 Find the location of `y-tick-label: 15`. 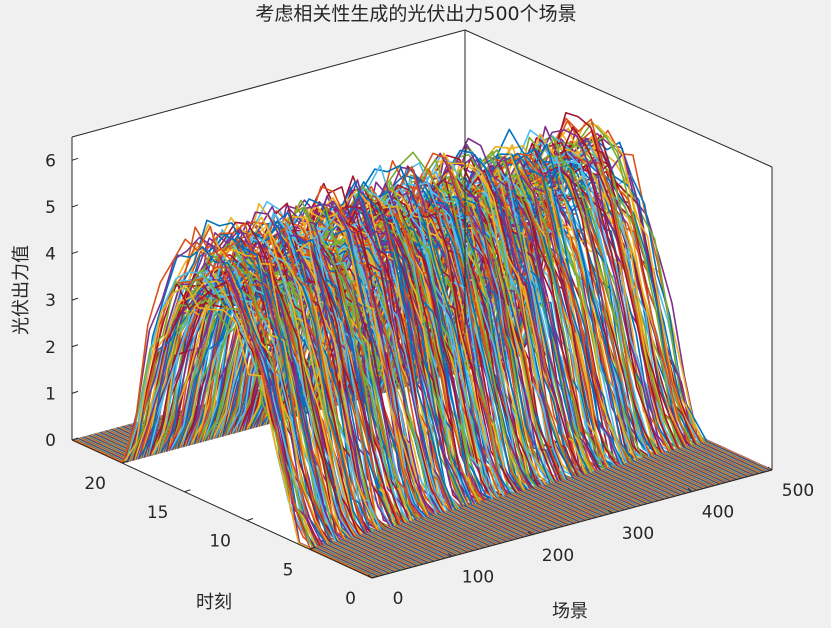

y-tick-label: 15 is located at coordinates (158, 513).